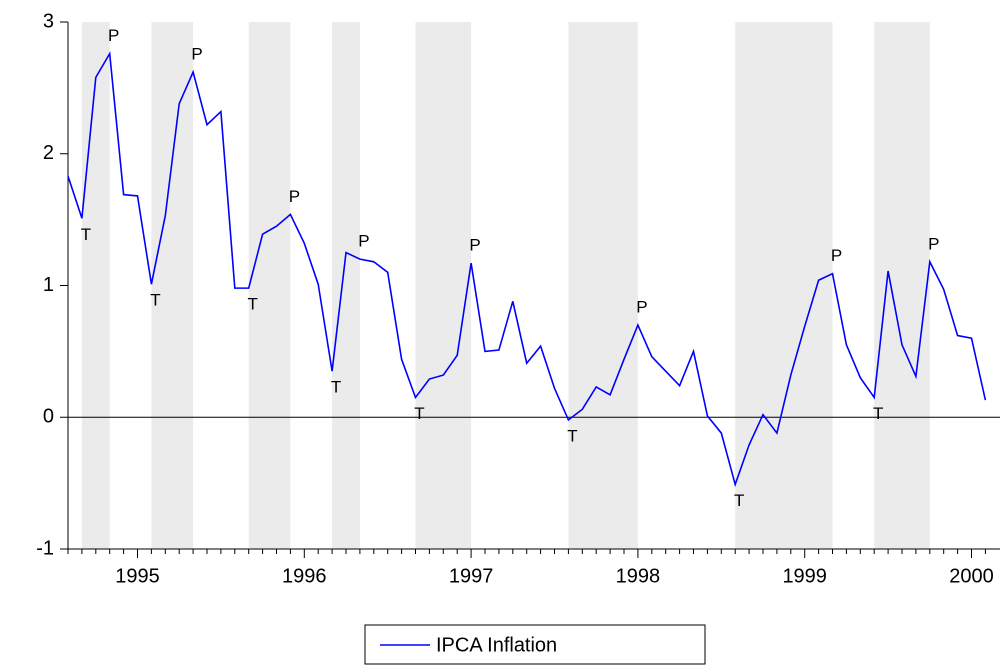 The width and height of the screenshot is (1001, 665). What do you see at coordinates (48, 417) in the screenshot?
I see `y-tick-label: 0` at bounding box center [48, 417].